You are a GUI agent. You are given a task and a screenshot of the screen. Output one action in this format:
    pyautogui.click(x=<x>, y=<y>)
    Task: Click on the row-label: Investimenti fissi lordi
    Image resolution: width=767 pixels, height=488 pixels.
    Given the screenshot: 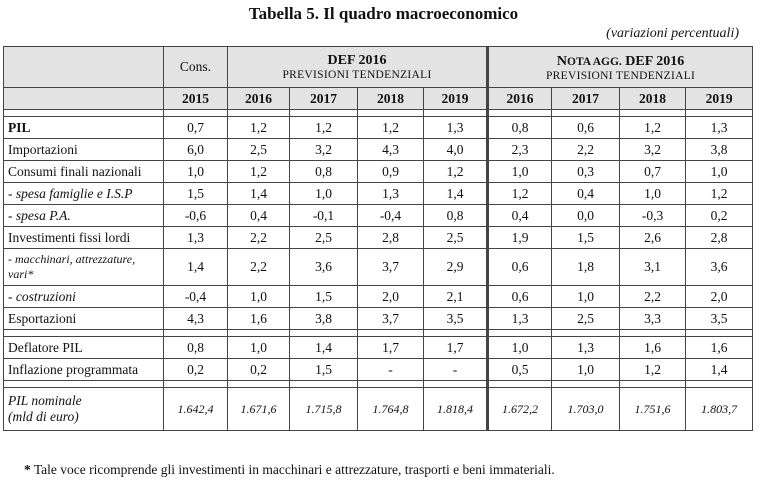 What is the action you would take?
    pyautogui.click(x=83, y=237)
    